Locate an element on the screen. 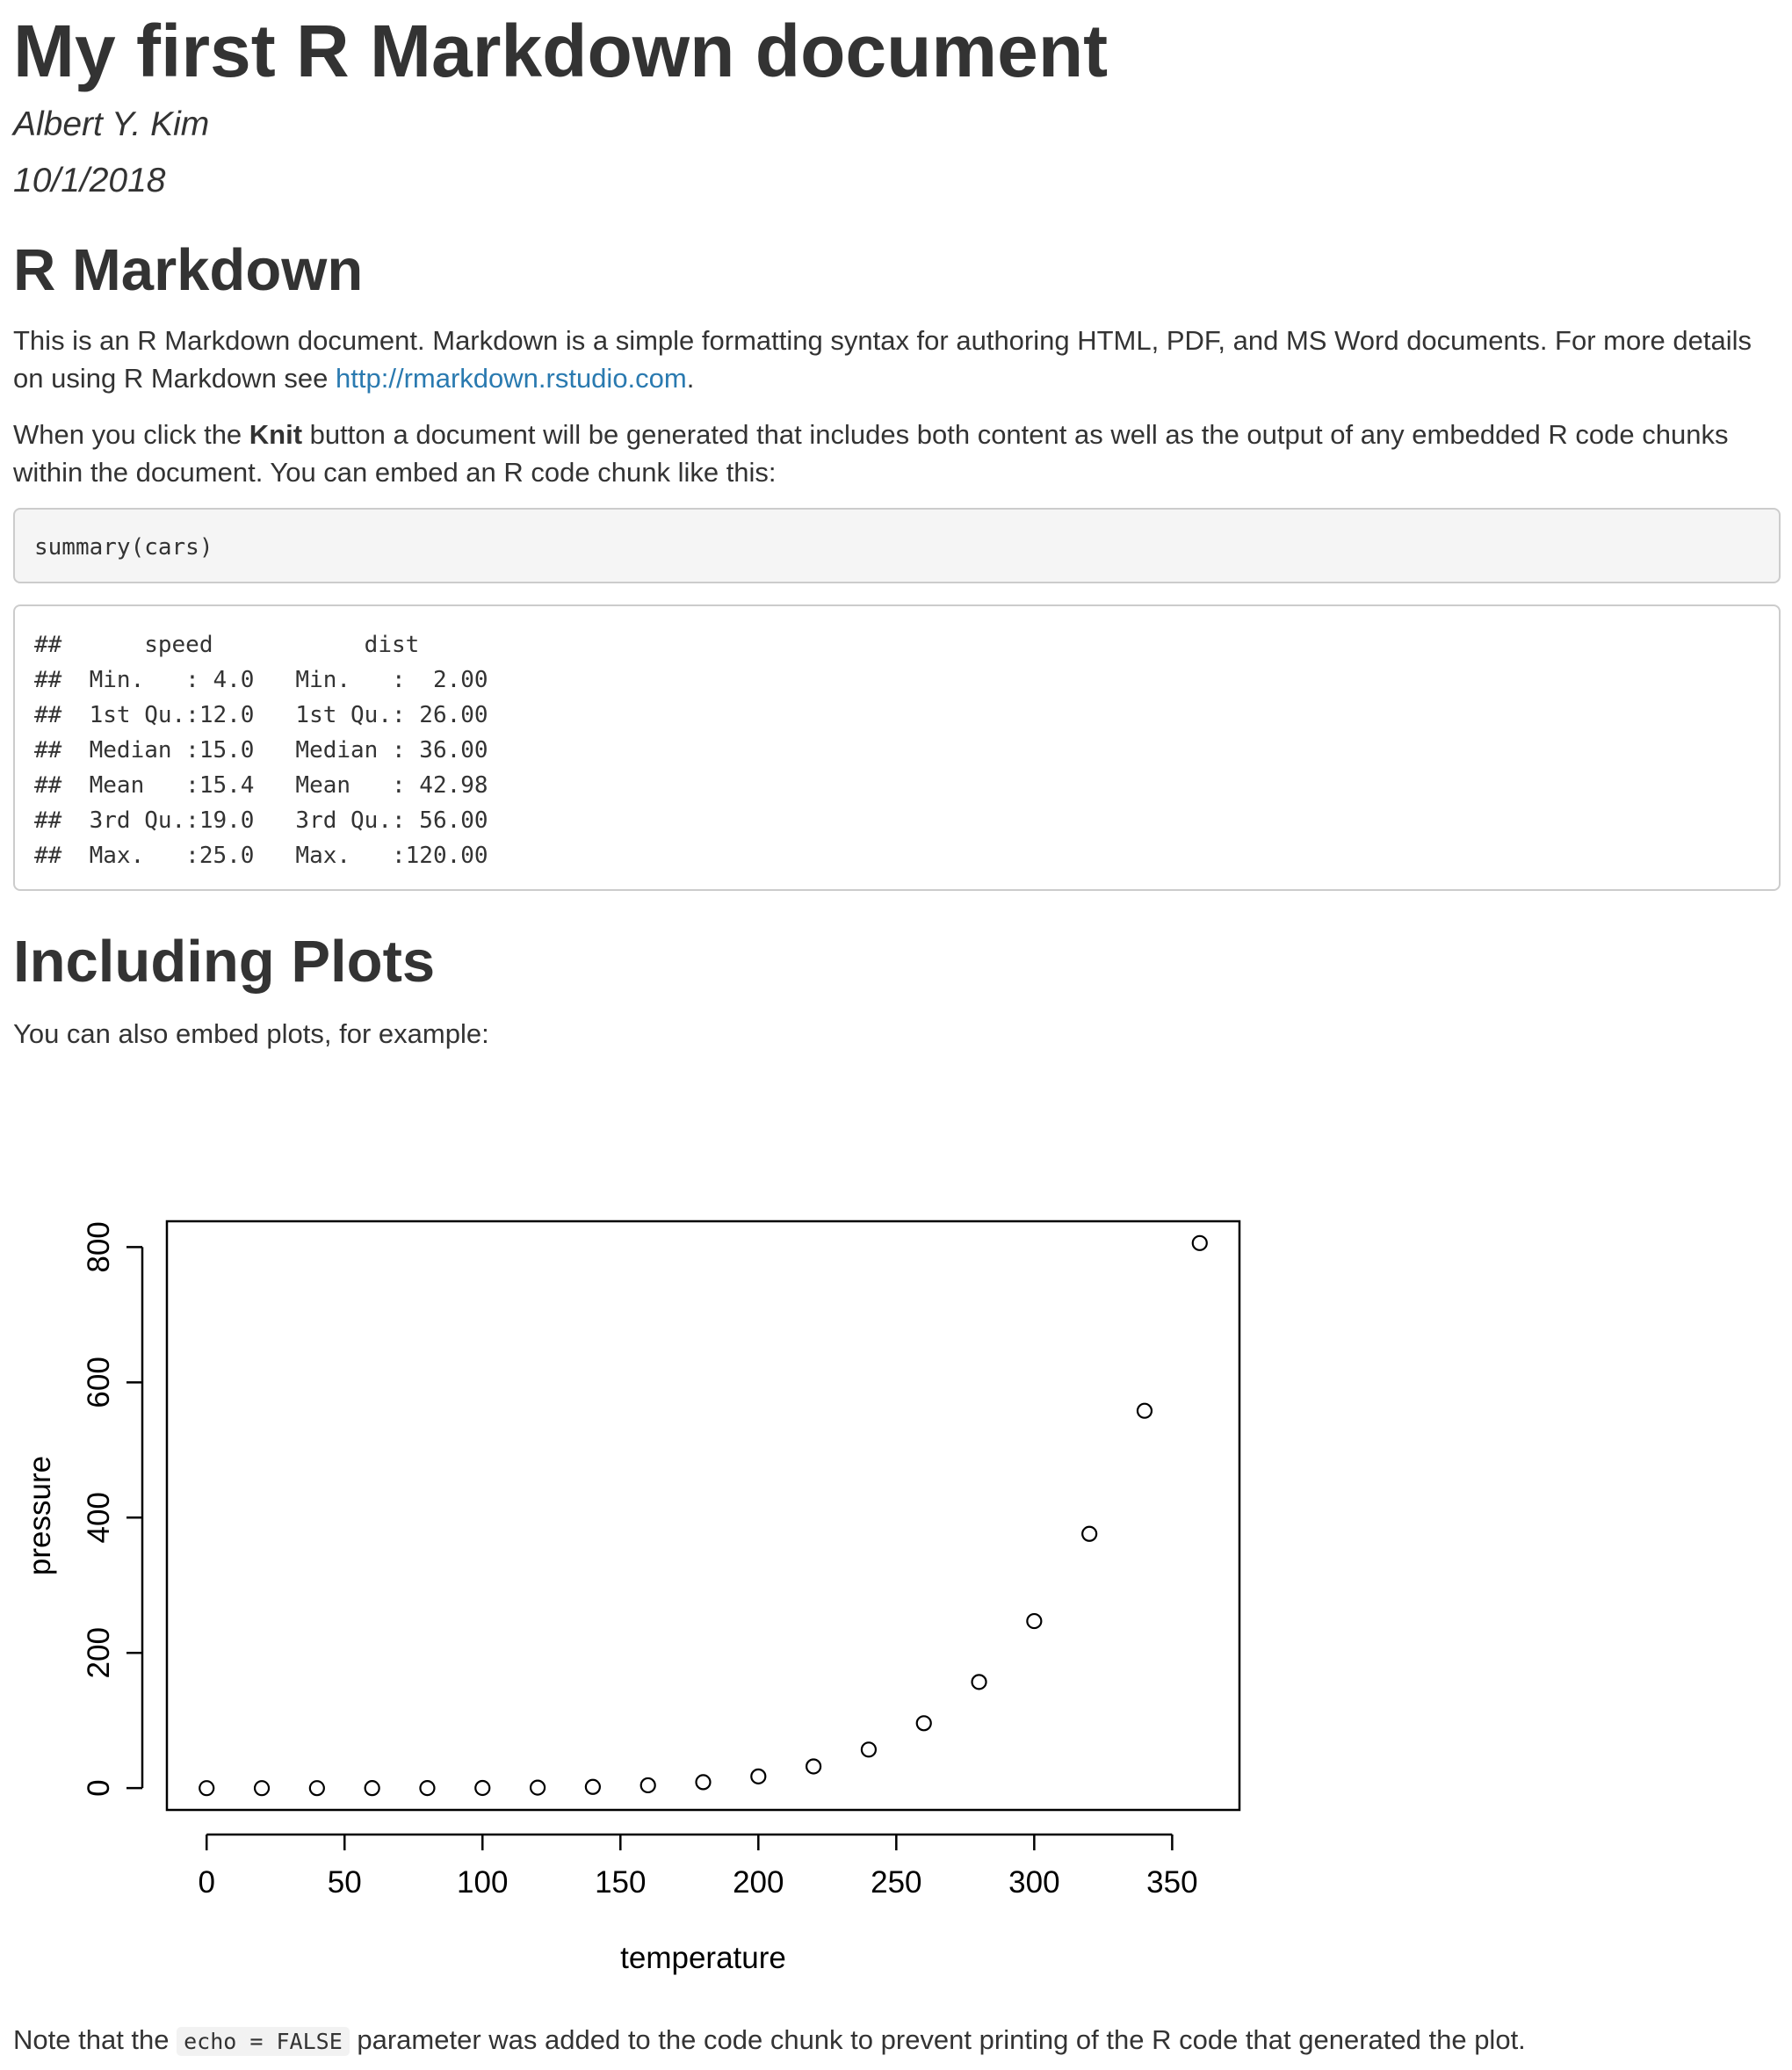 This screenshot has width=1792, height=2070. plots-intro: You can also embed plots, for example: is located at coordinates (251, 1033).